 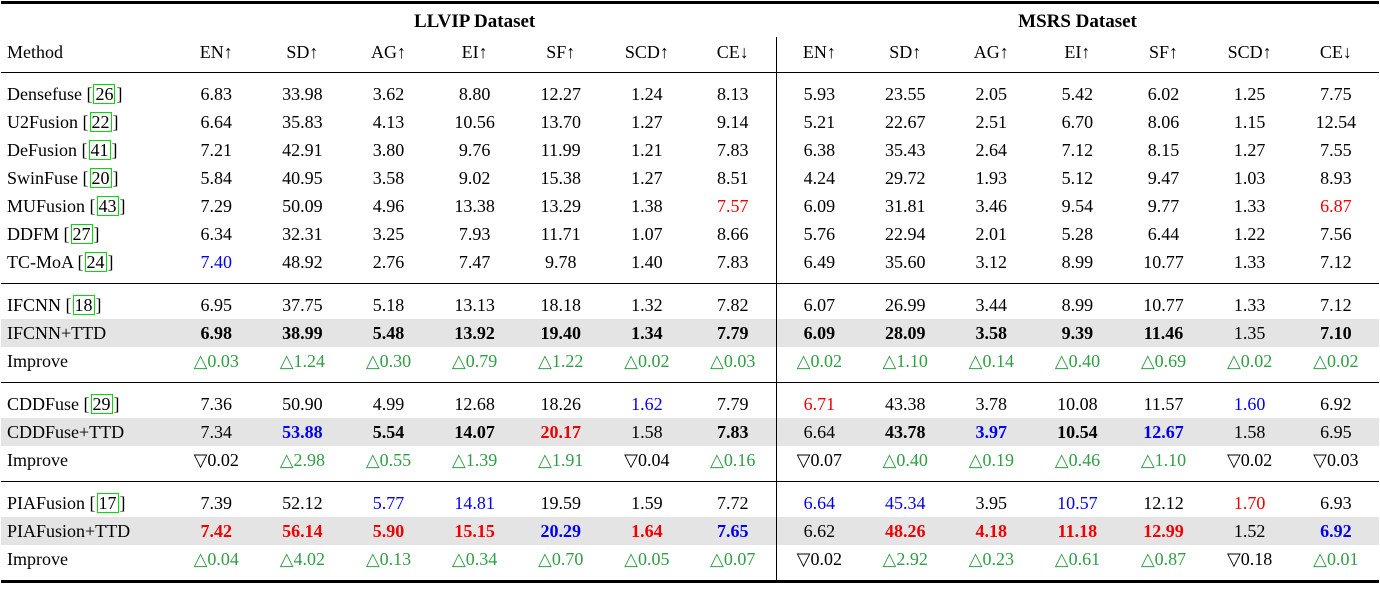 I want to click on value-cell: 6.70, so click(x=1077, y=121).